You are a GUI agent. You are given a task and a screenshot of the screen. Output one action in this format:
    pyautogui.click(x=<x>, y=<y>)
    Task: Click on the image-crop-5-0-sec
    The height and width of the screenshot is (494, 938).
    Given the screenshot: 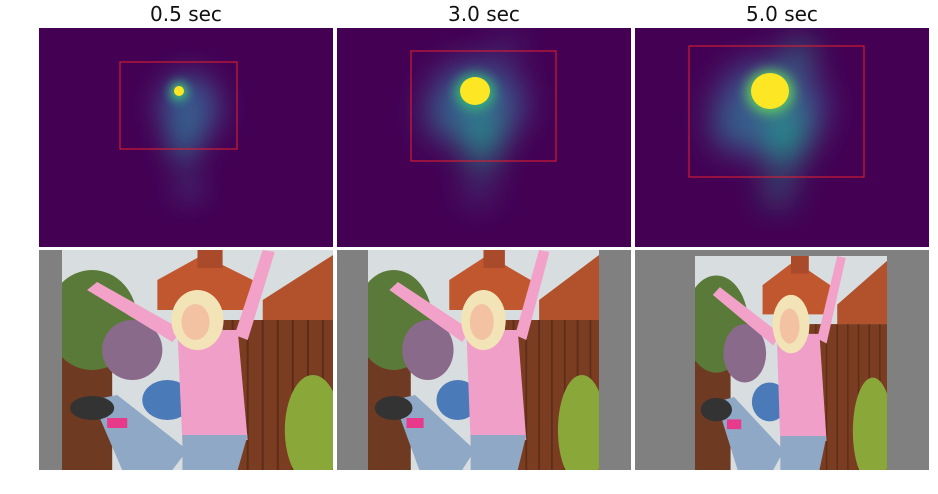 What is the action you would take?
    pyautogui.click(x=782, y=360)
    